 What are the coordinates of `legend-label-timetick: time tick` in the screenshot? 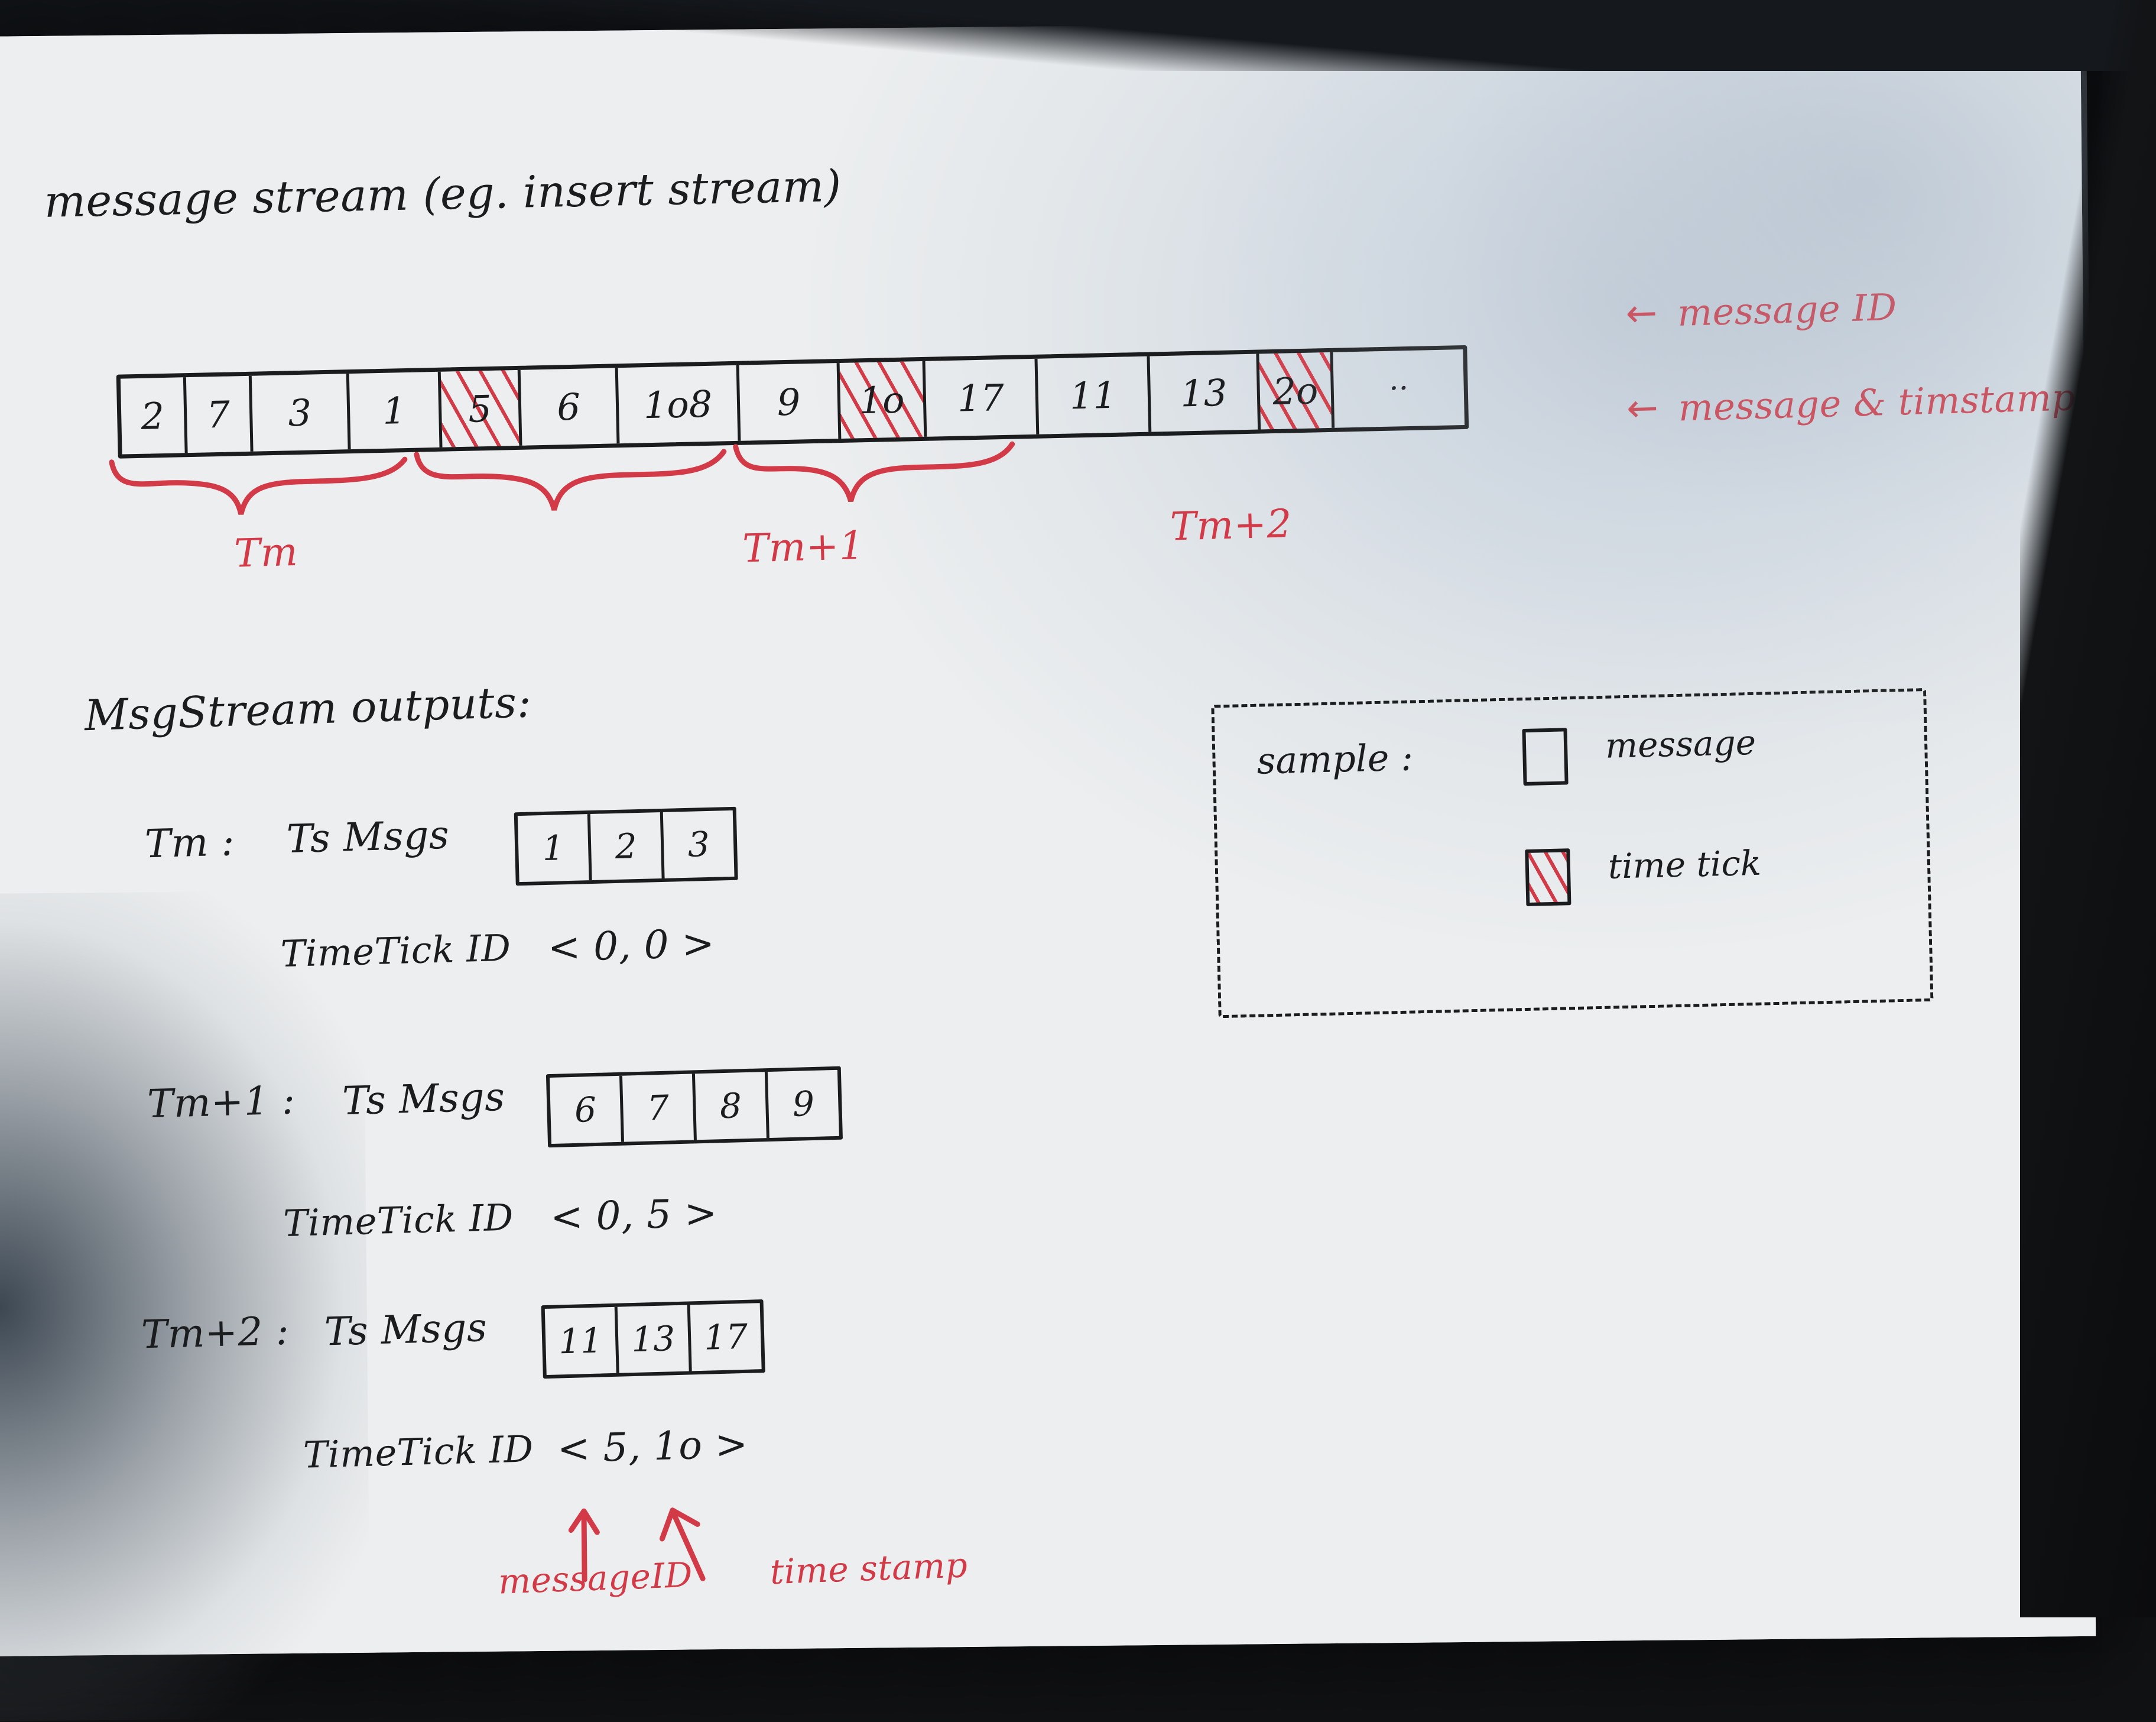 It's located at (1685, 864).